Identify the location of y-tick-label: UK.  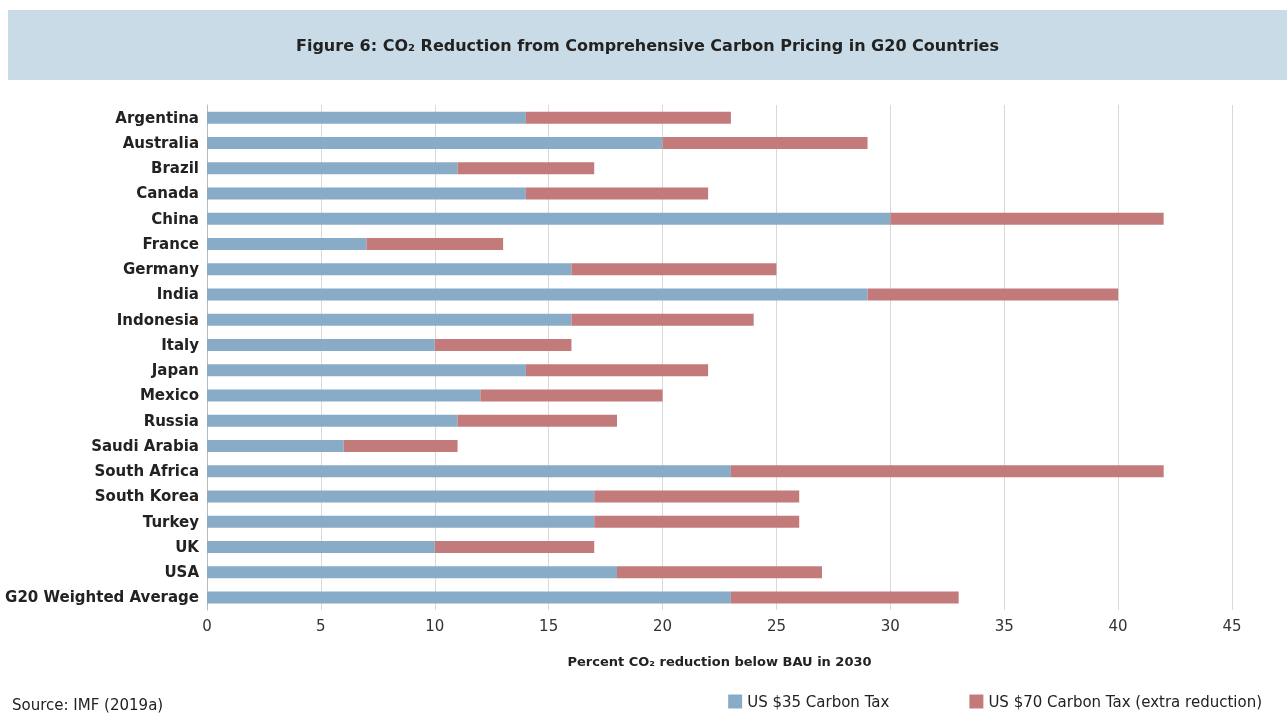
(188, 546).